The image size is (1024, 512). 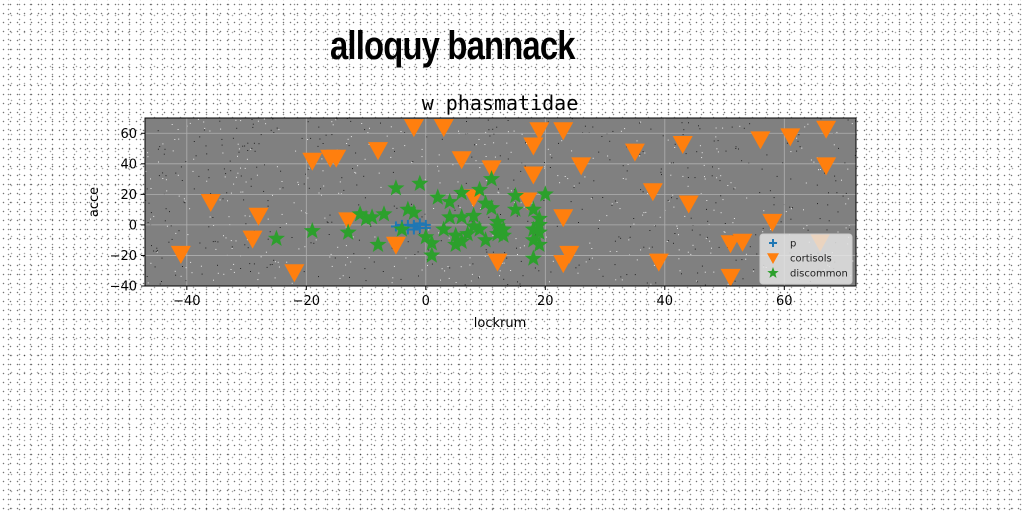 I want to click on y-tick-label: 60, so click(x=128, y=134).